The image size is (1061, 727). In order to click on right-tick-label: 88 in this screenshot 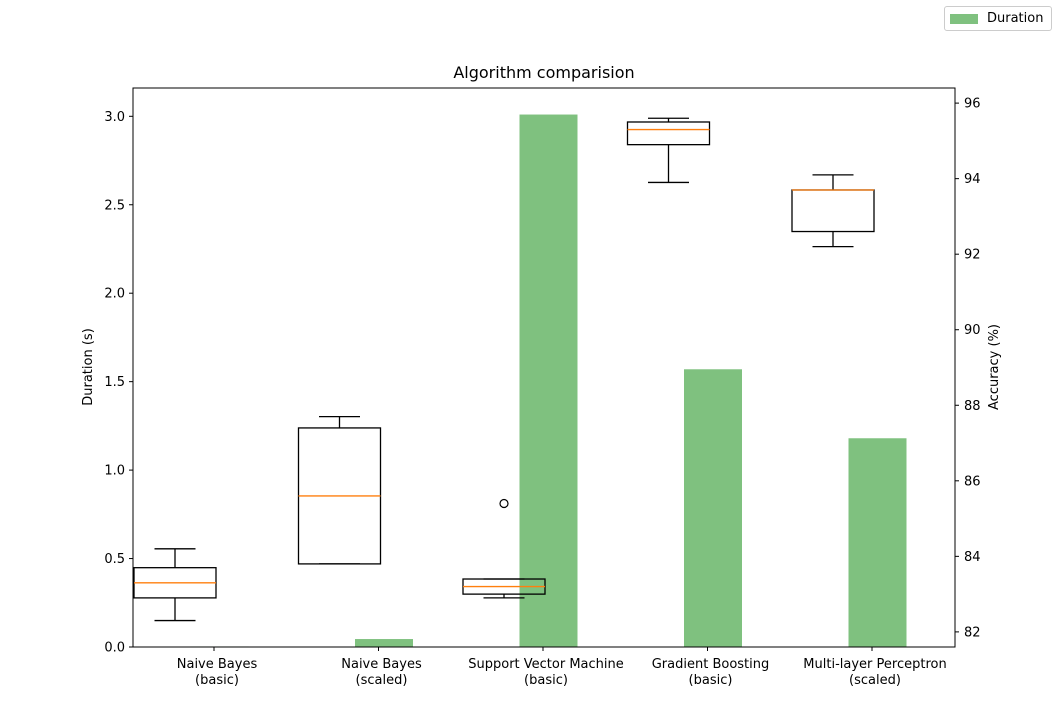, I will do `click(972, 406)`.